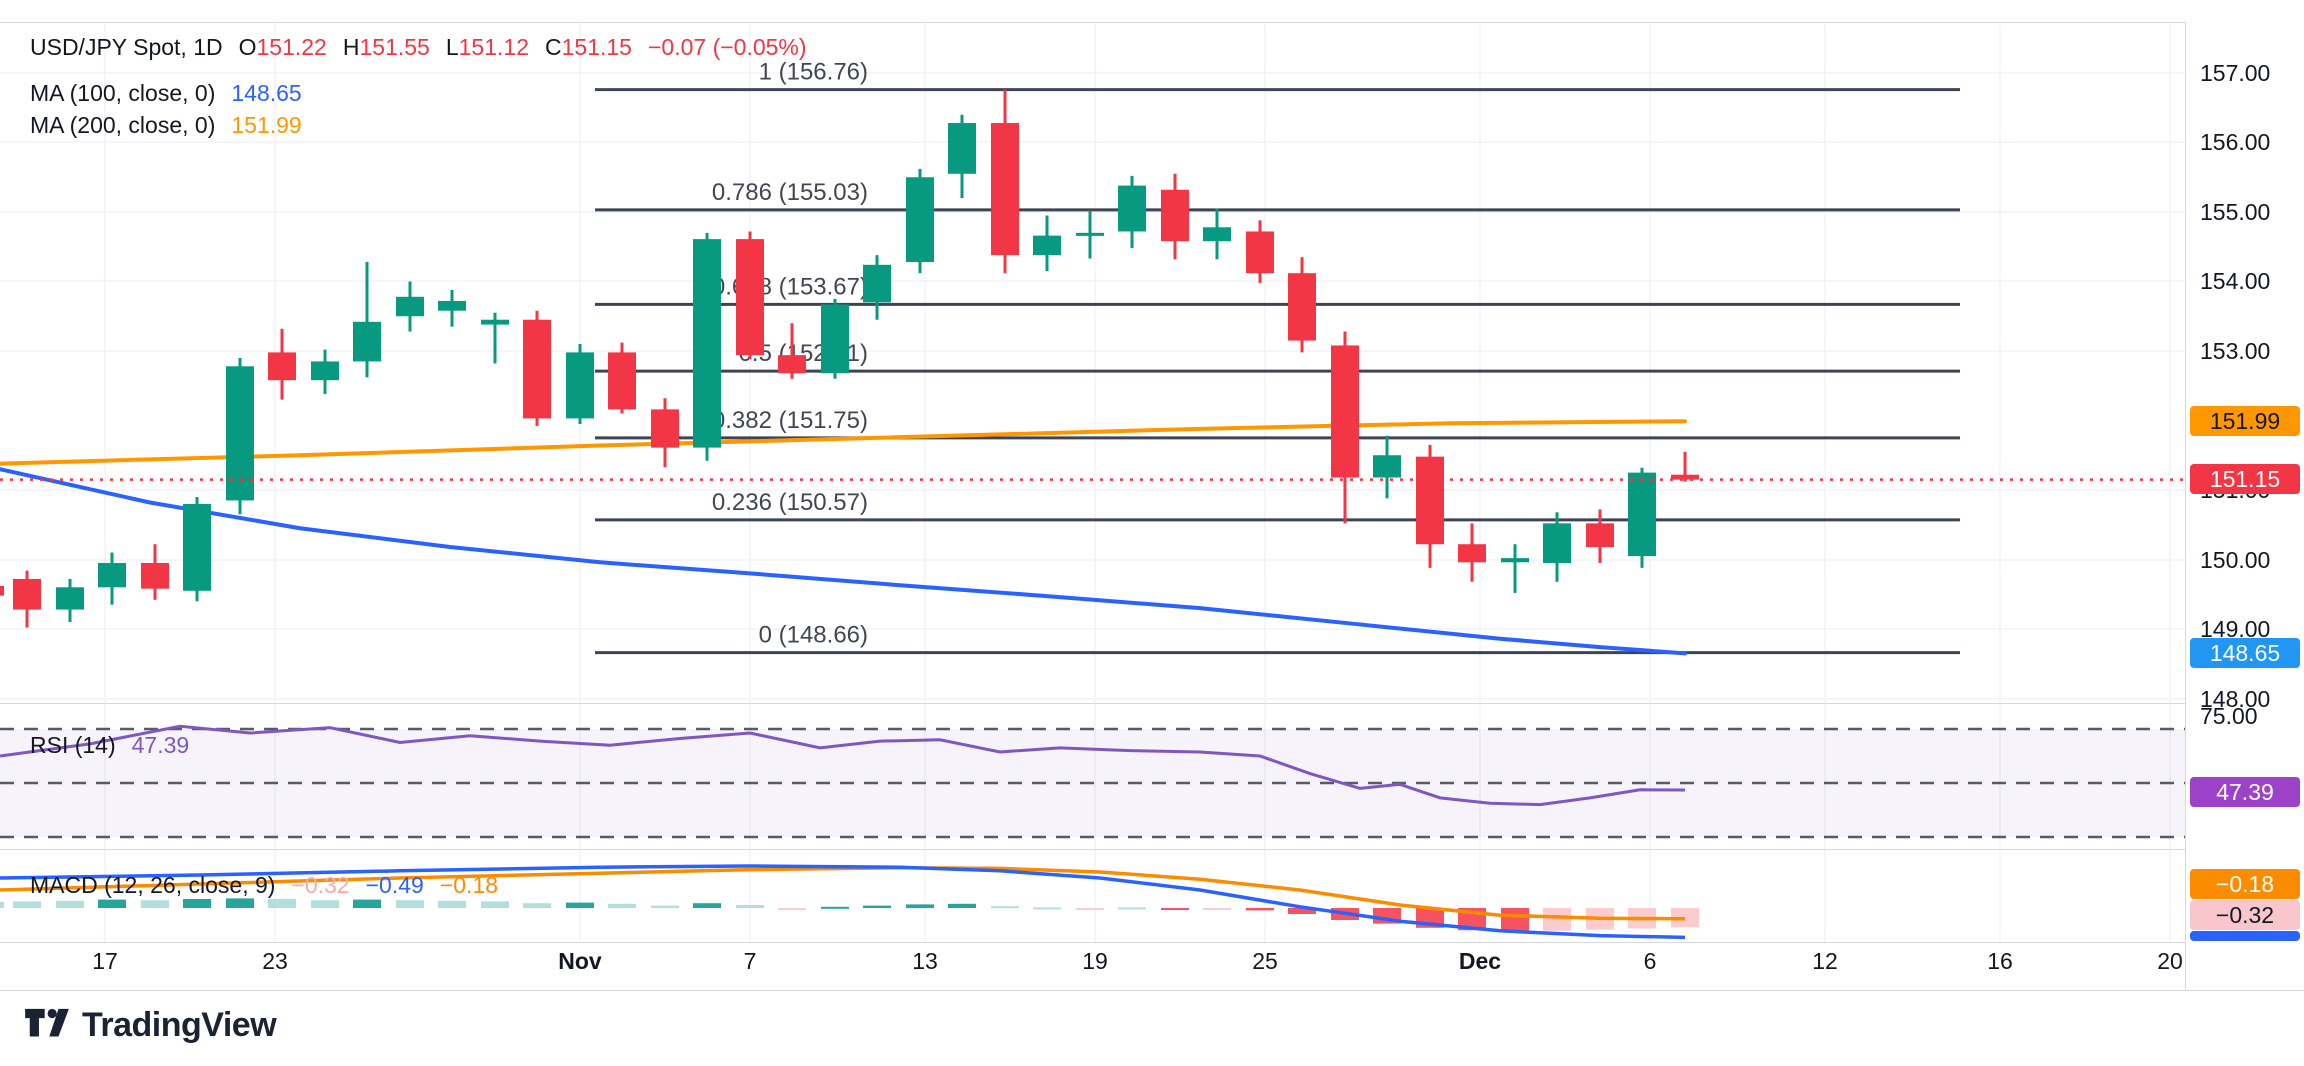  Describe the element at coordinates (1152, 703) in the screenshot. I see `pane-separator-rsi` at that location.